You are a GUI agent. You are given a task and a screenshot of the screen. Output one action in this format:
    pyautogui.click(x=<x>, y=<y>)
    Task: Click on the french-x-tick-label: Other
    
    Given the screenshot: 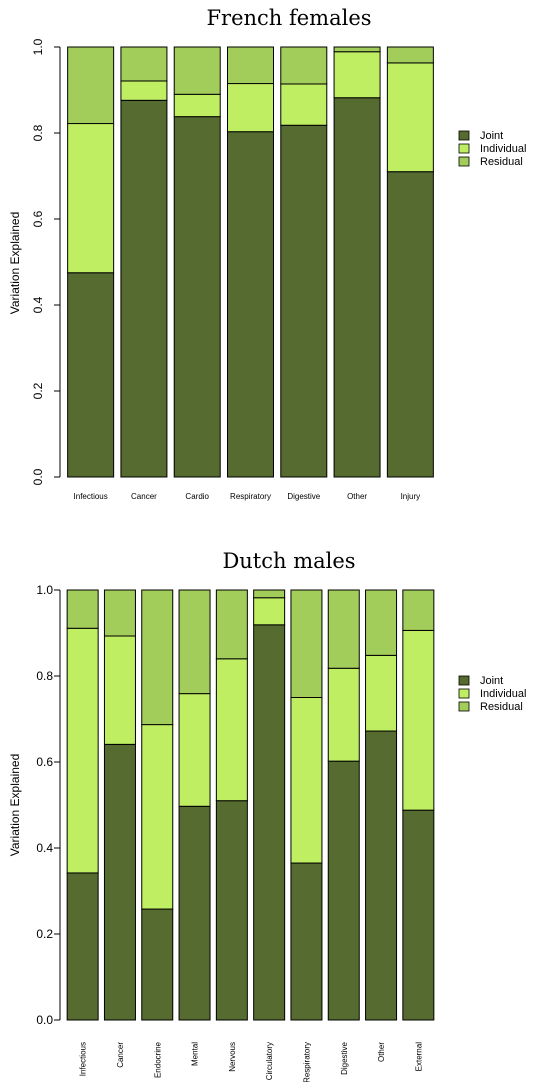 What is the action you would take?
    pyautogui.click(x=357, y=496)
    